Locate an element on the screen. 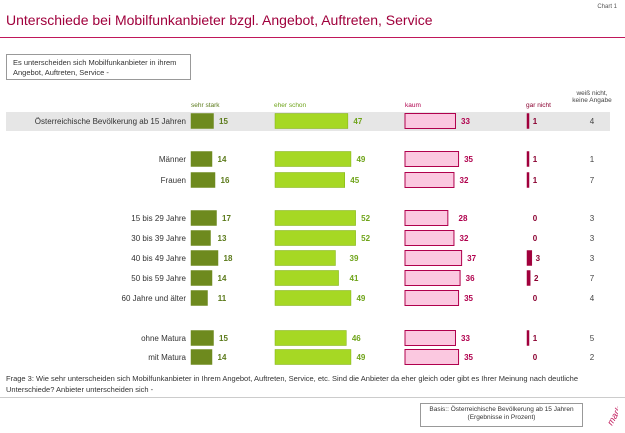  data-label: 18 is located at coordinates (228, 258).